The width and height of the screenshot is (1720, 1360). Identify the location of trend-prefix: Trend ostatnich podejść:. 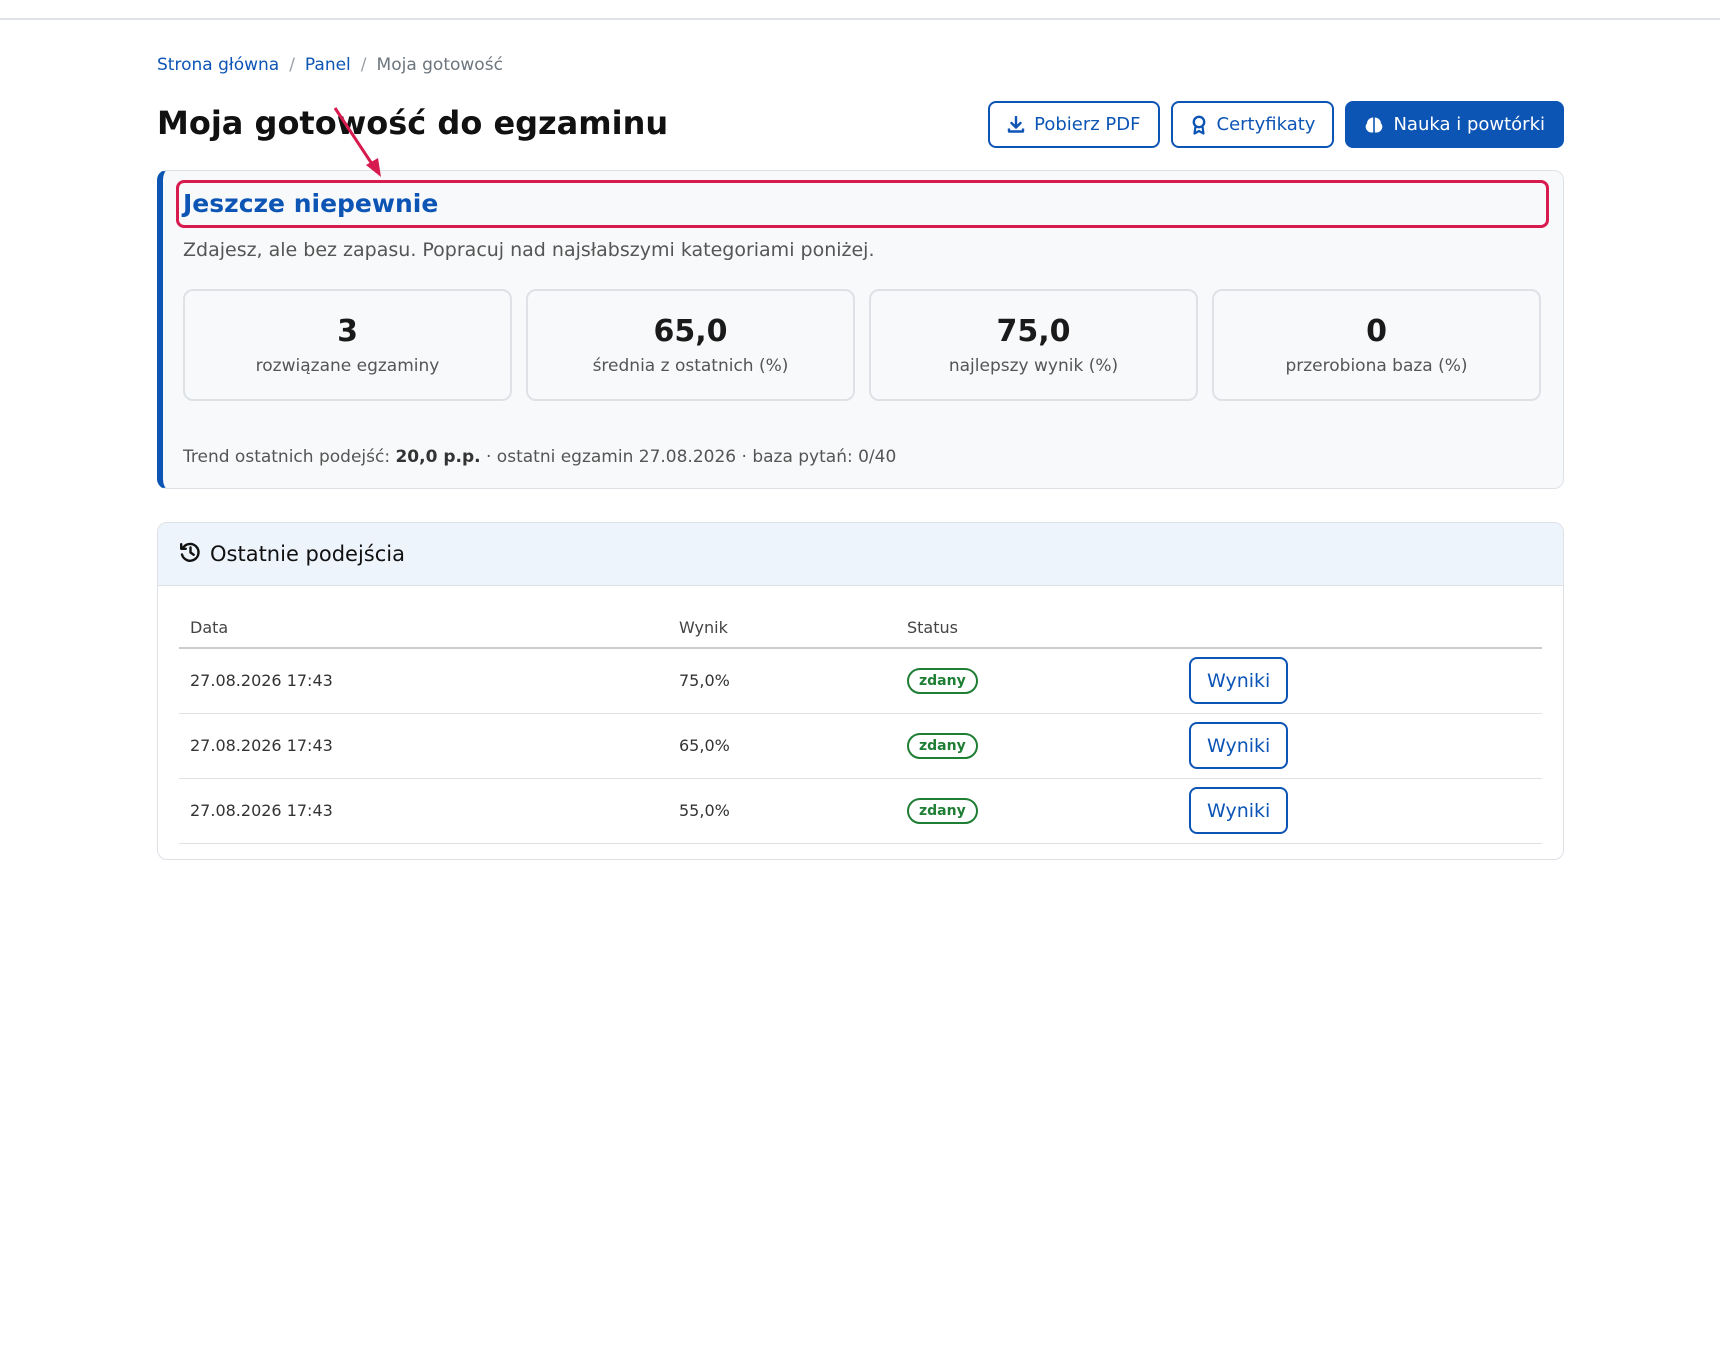
(287, 457).